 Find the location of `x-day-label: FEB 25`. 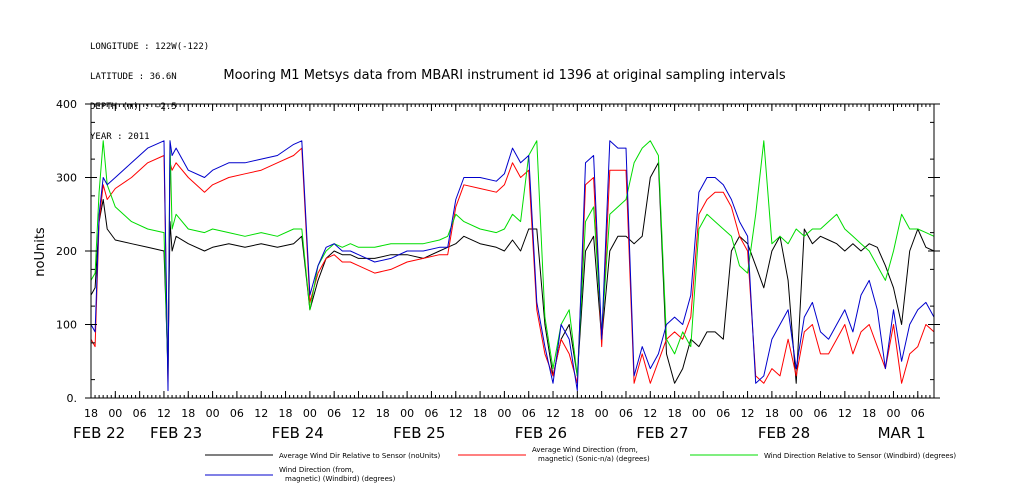

x-day-label: FEB 25 is located at coordinates (419, 433).